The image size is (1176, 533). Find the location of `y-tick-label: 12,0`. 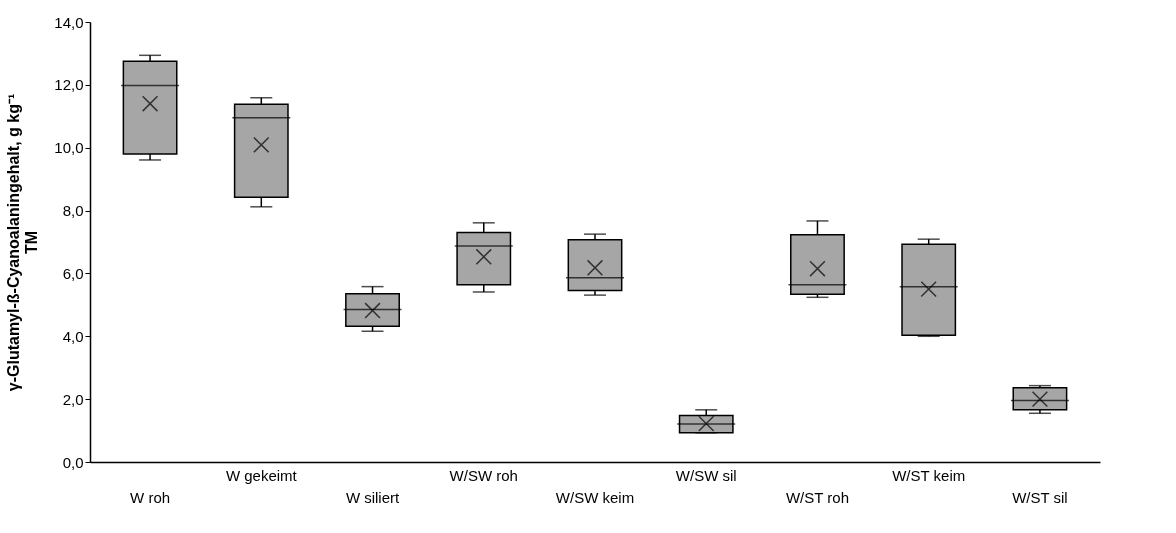

y-tick-label: 12,0 is located at coordinates (69, 85).